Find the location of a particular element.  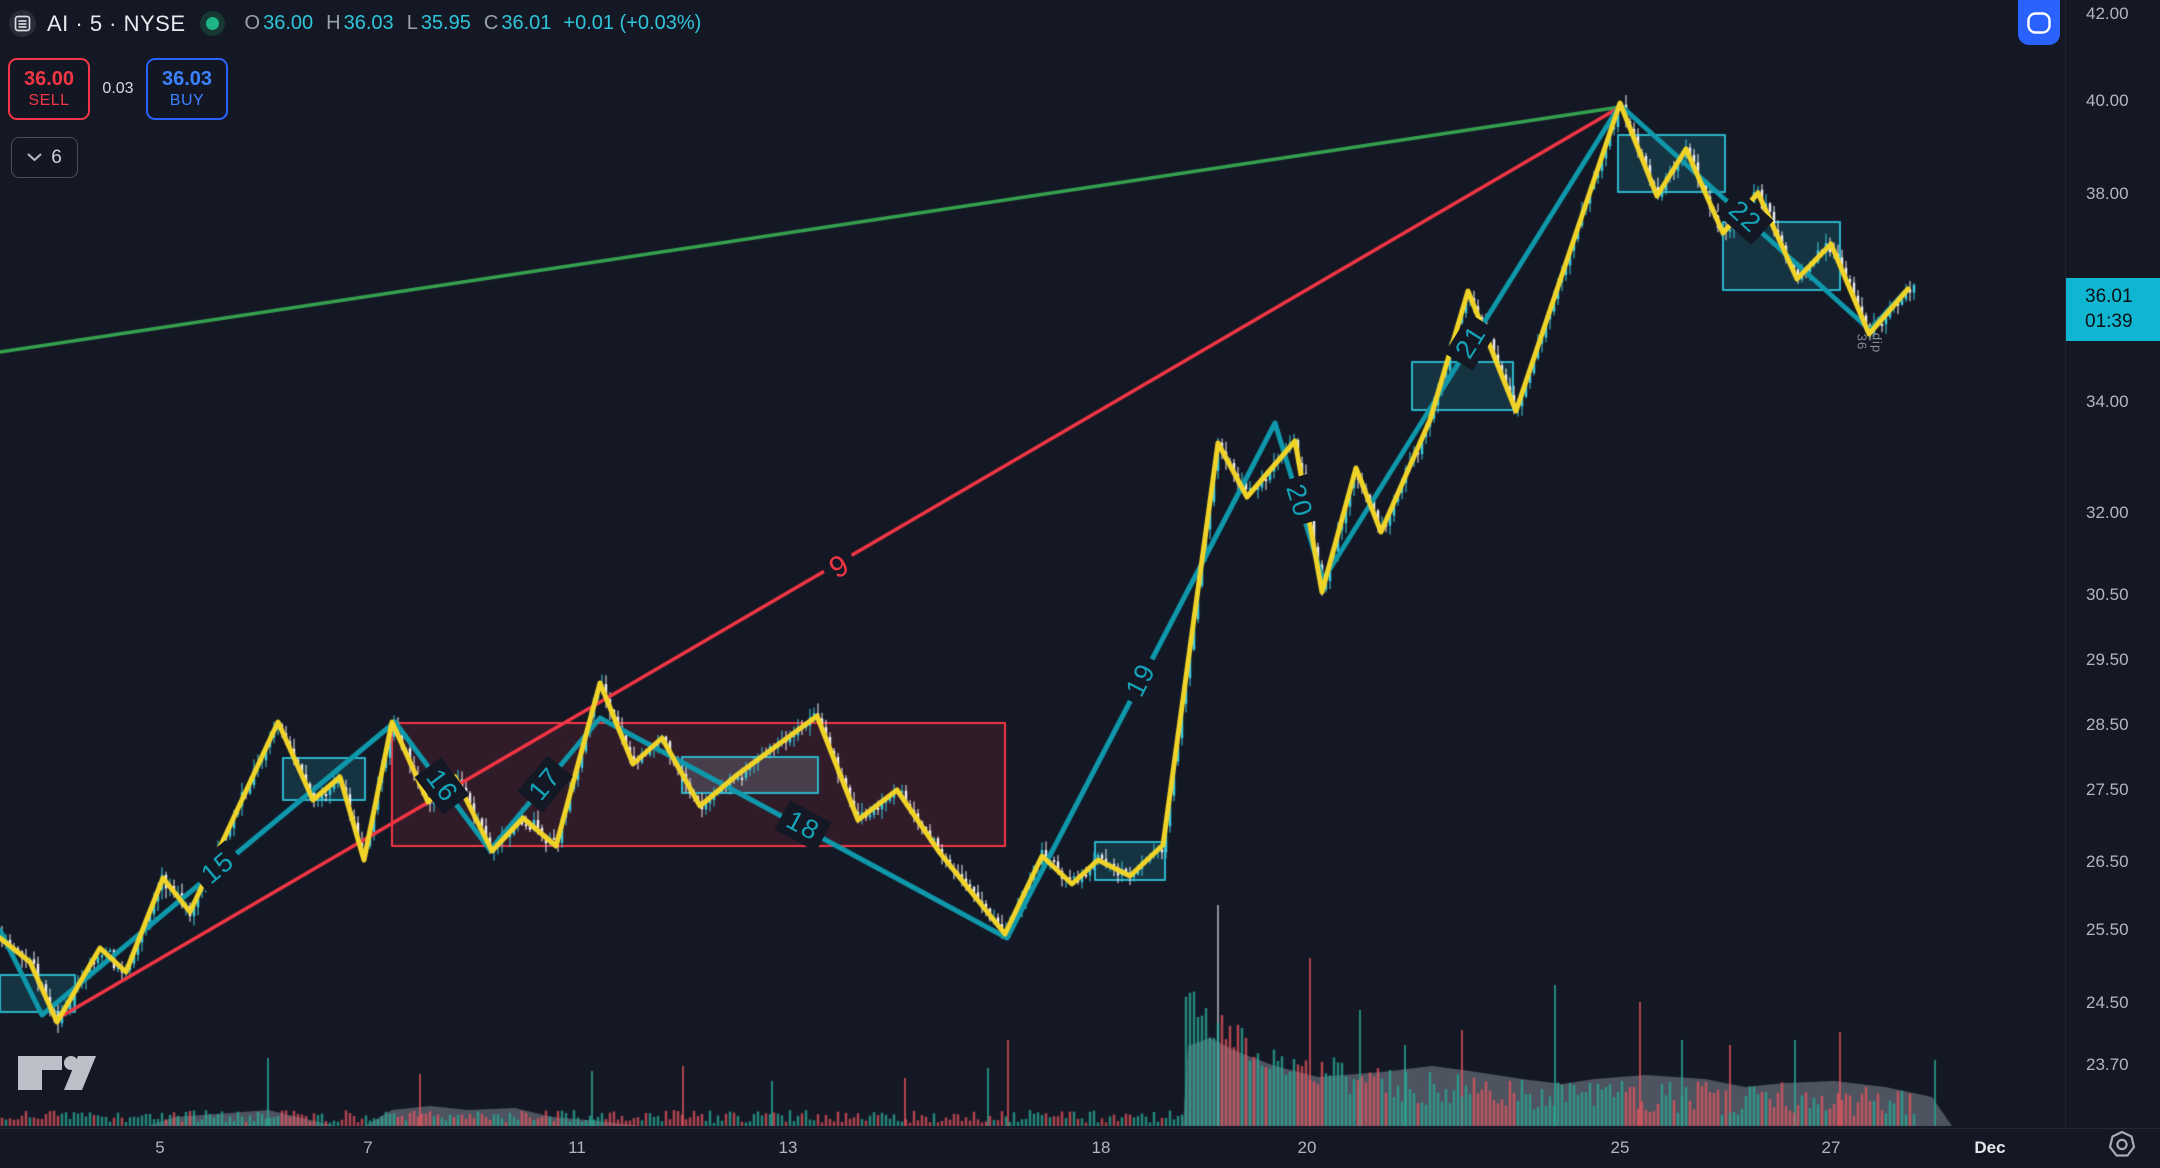

fullscreen-icon is located at coordinates (2039, 22).